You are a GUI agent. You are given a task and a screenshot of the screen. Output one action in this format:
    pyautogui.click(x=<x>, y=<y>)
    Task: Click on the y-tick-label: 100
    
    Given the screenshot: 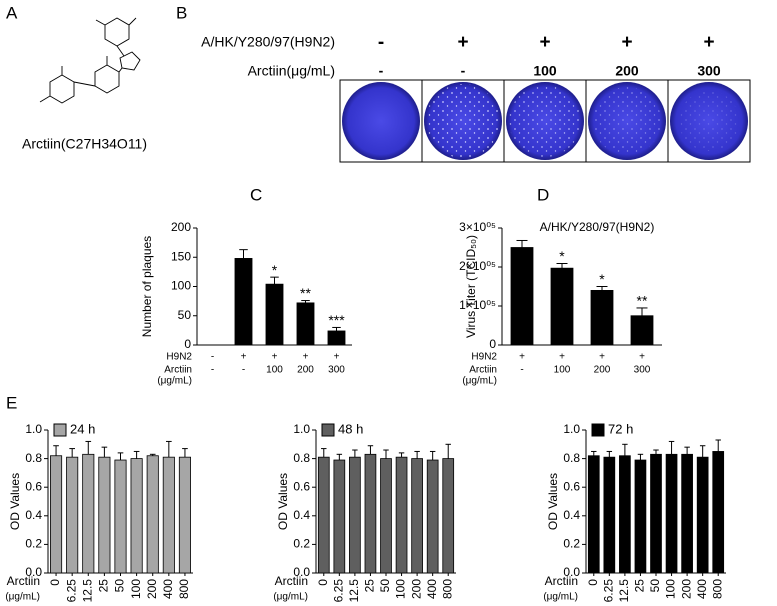 What is the action you would take?
    pyautogui.click(x=181, y=286)
    